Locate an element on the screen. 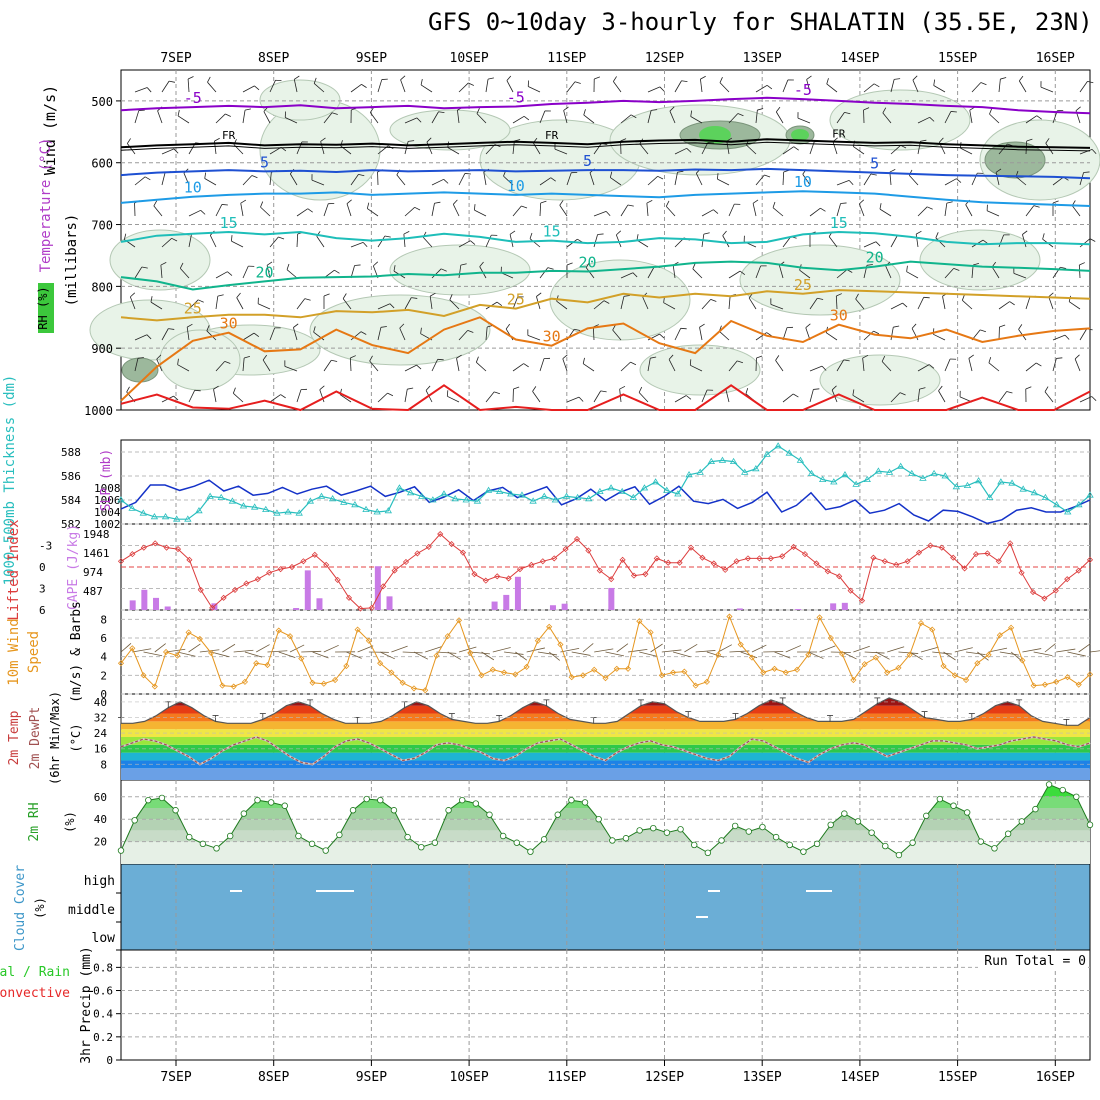 The height and width of the screenshot is (1100, 1100). isotherm-label: 15 is located at coordinates (229, 223).